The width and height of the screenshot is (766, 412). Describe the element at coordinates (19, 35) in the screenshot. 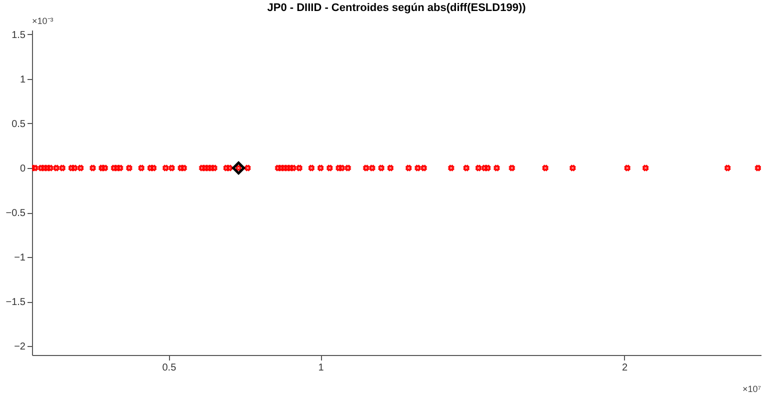

I see `y-tick-label: 1.5` at that location.